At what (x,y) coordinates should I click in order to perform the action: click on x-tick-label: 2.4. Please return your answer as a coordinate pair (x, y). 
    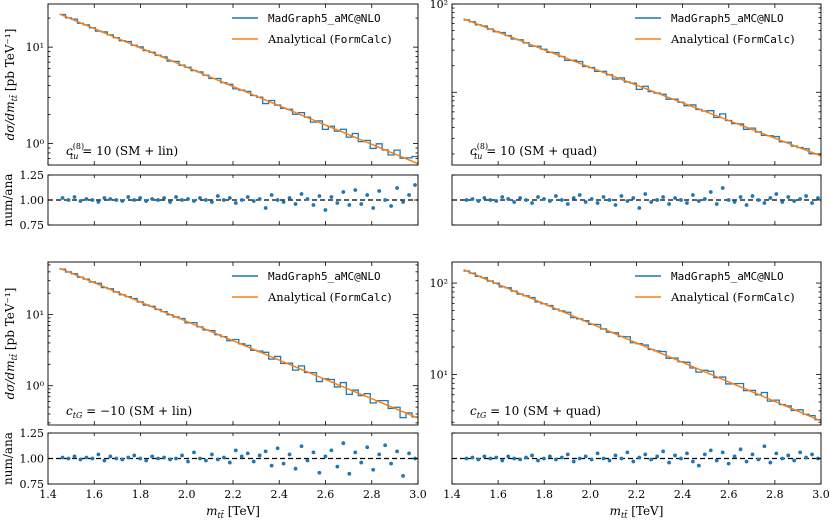
    Looking at the image, I should click on (683, 494).